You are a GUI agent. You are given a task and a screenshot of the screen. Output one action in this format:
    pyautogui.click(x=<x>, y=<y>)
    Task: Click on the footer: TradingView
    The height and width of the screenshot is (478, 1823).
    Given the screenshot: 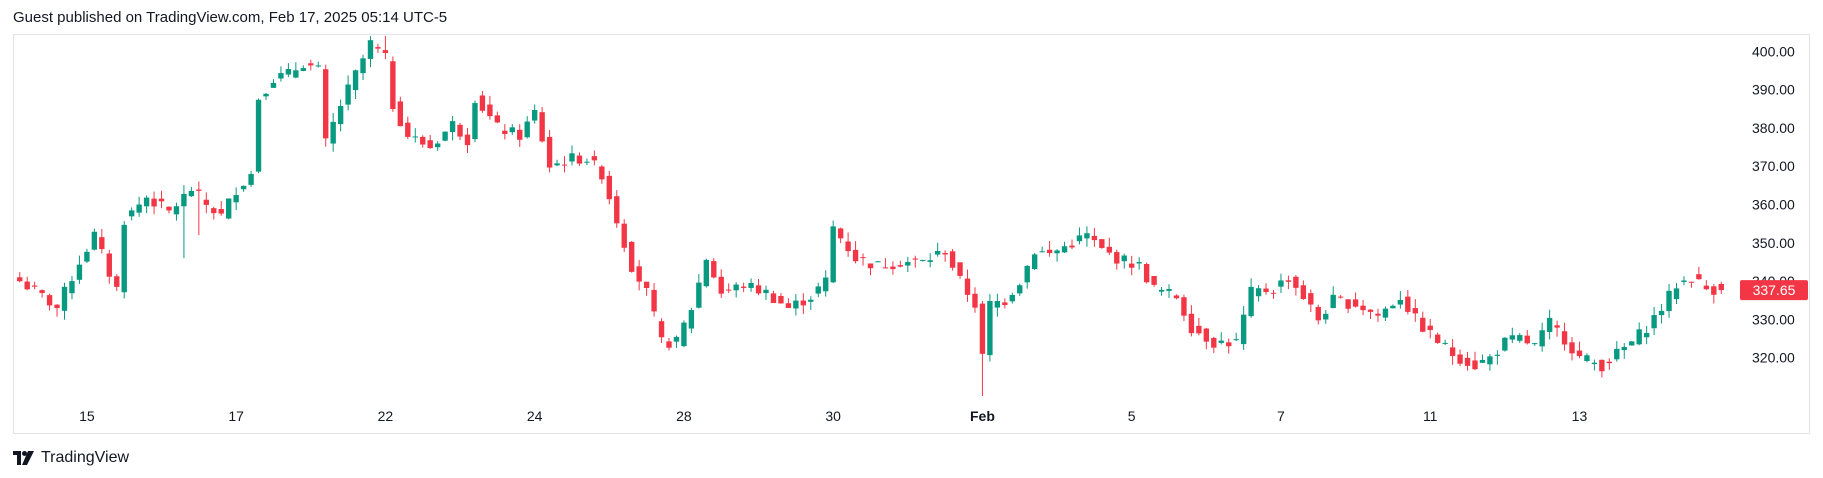 What is the action you would take?
    pyautogui.click(x=71, y=458)
    